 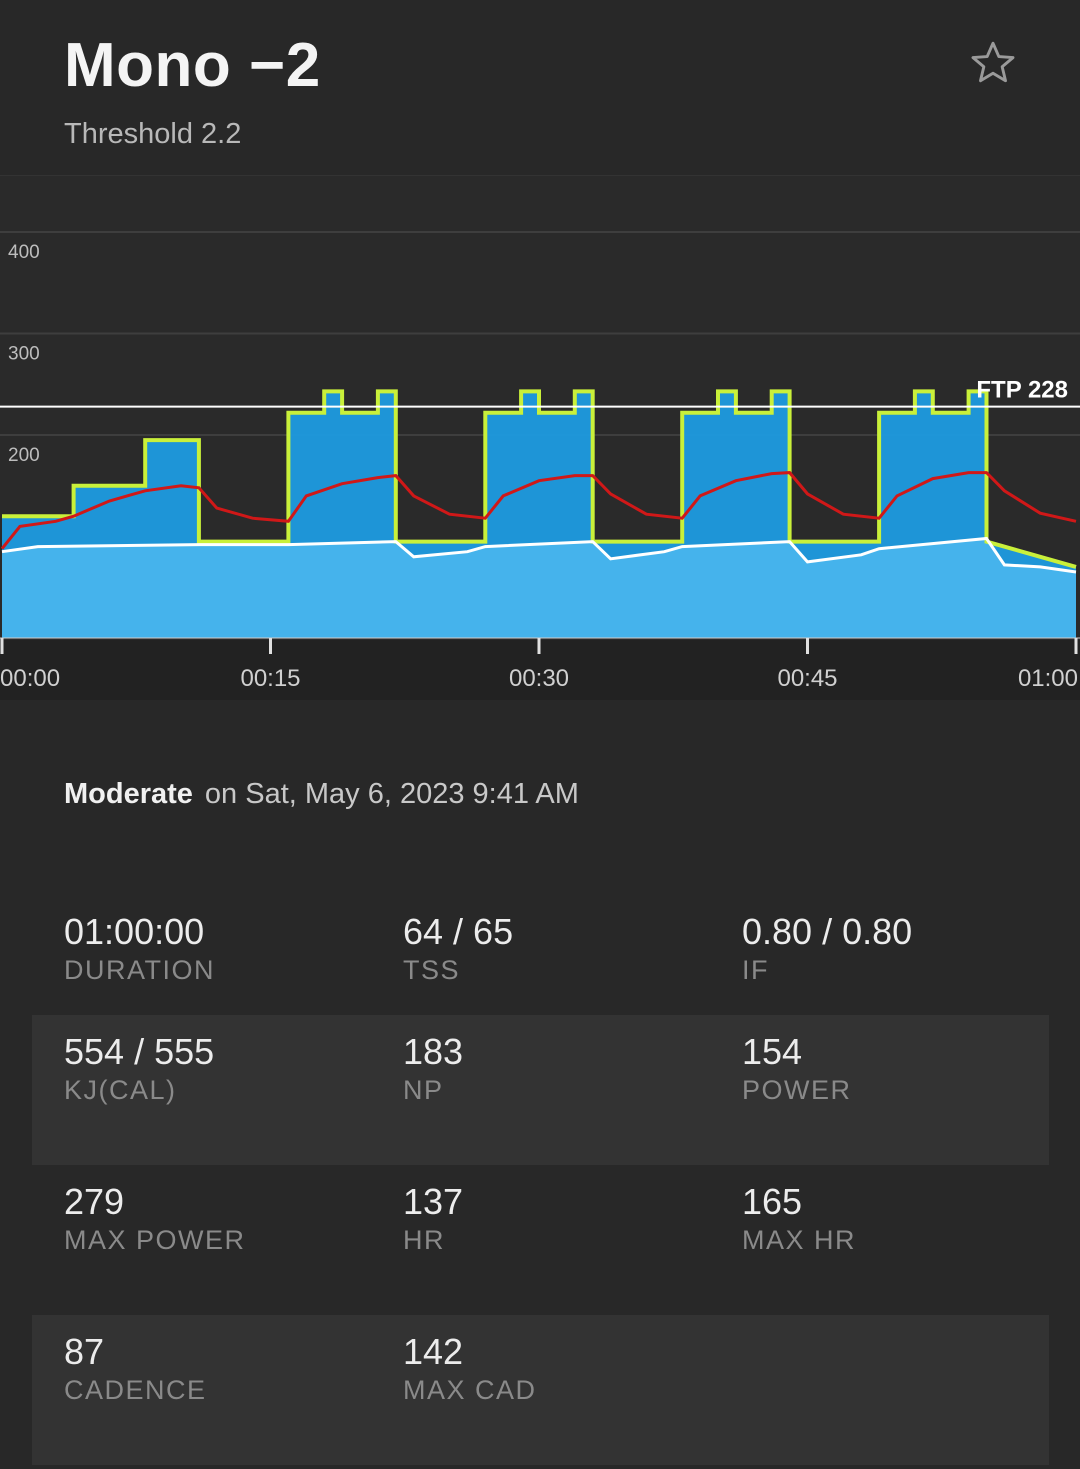 I want to click on stat-label: MAX HR, so click(x=799, y=1240).